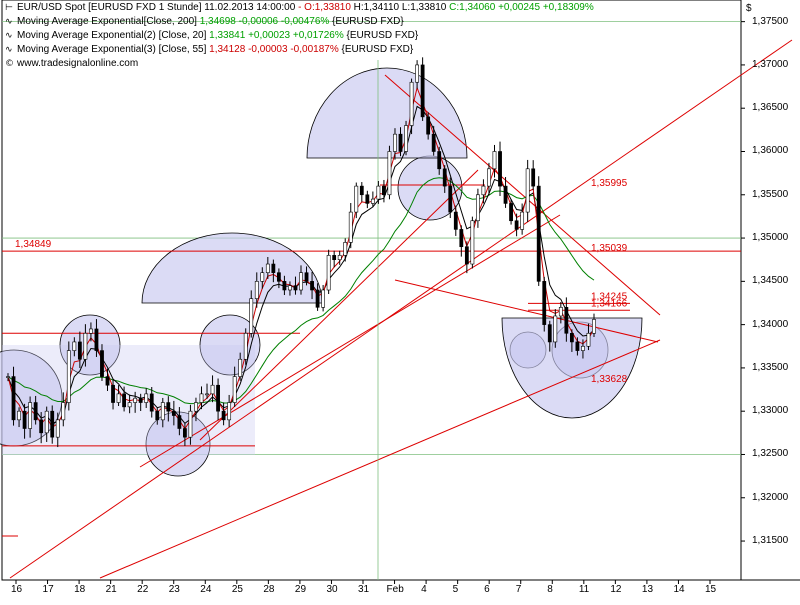 The width and height of the screenshot is (800, 605). I want to click on copyright-icon: ©, so click(9, 64).